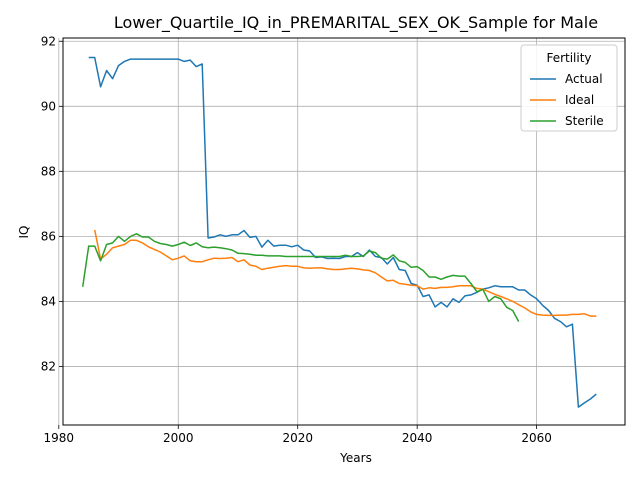  I want to click on y-tick-label: 92, so click(48, 41).